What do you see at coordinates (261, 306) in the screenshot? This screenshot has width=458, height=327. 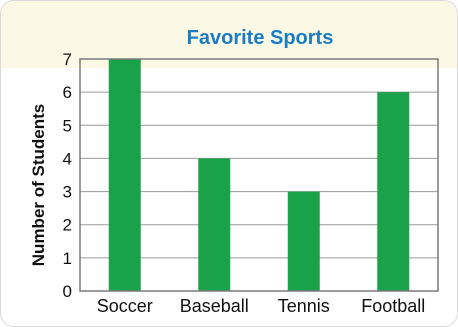 I see `x-axis-categories: Soccer Baseball Tennis Football` at bounding box center [261, 306].